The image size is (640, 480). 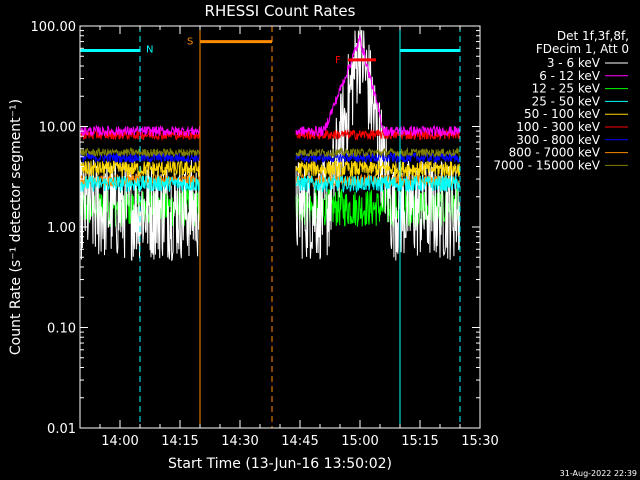 I want to click on legend-header-line2: FDecim 1, Att 0, so click(x=582, y=49).